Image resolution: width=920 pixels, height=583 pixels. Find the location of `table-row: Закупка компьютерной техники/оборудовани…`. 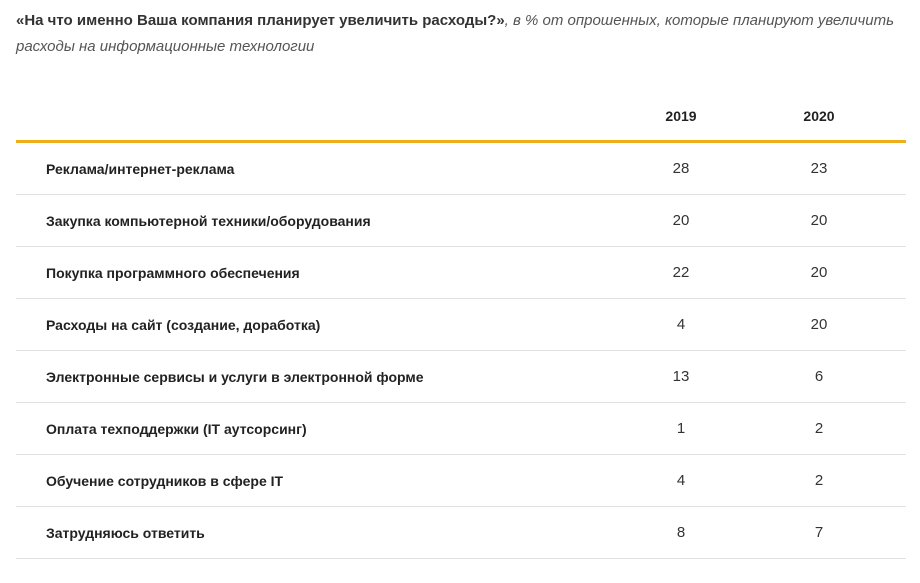

table-row: Закупка компьютерной техники/оборудовани… is located at coordinates (461, 220).